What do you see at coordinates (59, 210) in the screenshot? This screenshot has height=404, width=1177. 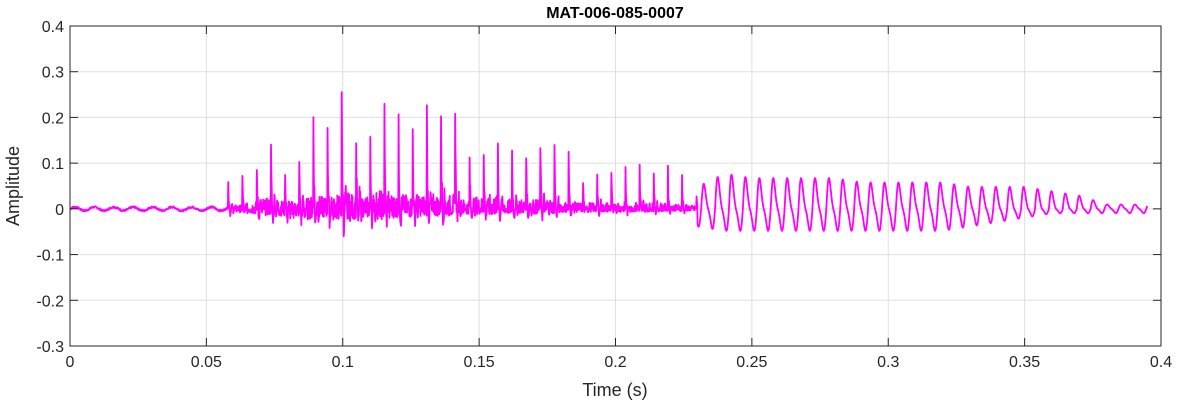 I see `y-tick-label: 0` at bounding box center [59, 210].